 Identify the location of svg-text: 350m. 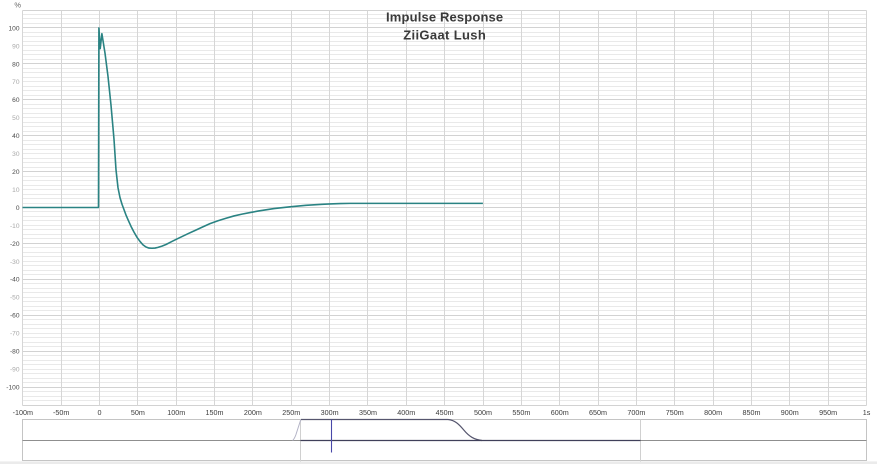
(368, 412).